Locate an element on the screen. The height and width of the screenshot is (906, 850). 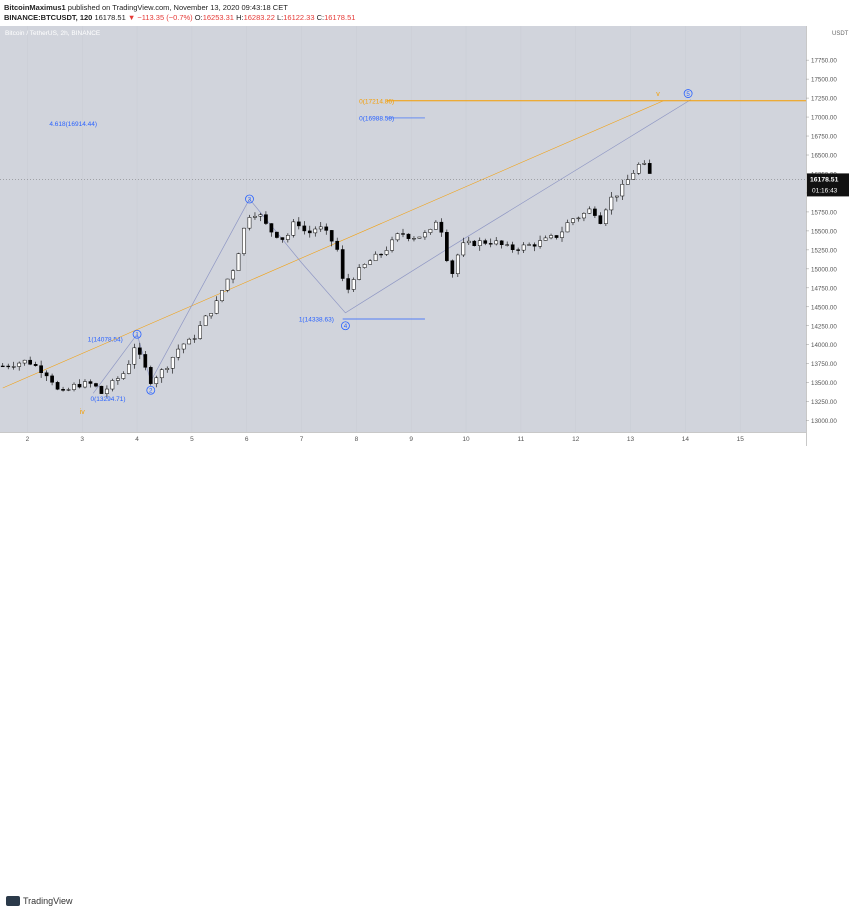
price-tick-label: 17750.00 is located at coordinates (824, 61).